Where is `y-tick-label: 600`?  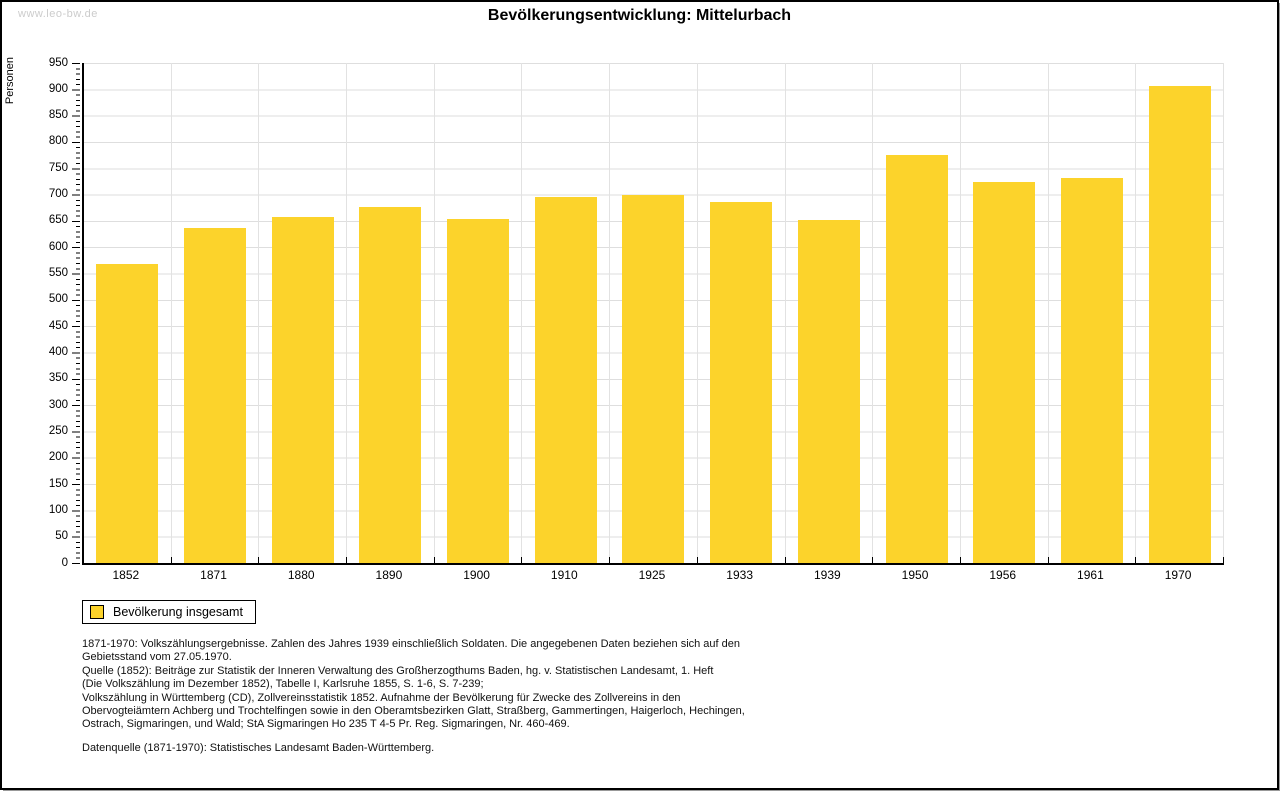
y-tick-label: 600 is located at coordinates (58, 246).